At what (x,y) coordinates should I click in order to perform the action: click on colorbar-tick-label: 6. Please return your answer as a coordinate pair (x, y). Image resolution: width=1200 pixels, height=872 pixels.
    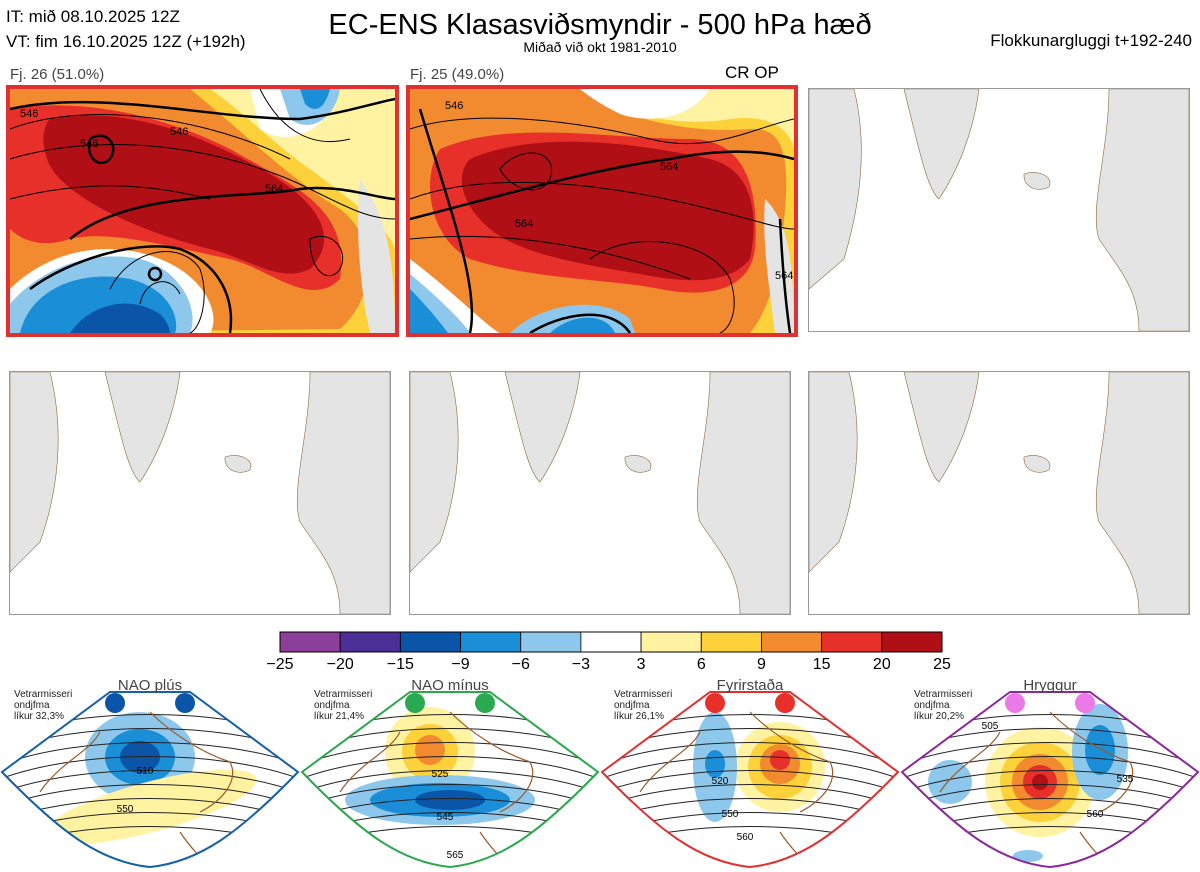
    Looking at the image, I should click on (701, 664).